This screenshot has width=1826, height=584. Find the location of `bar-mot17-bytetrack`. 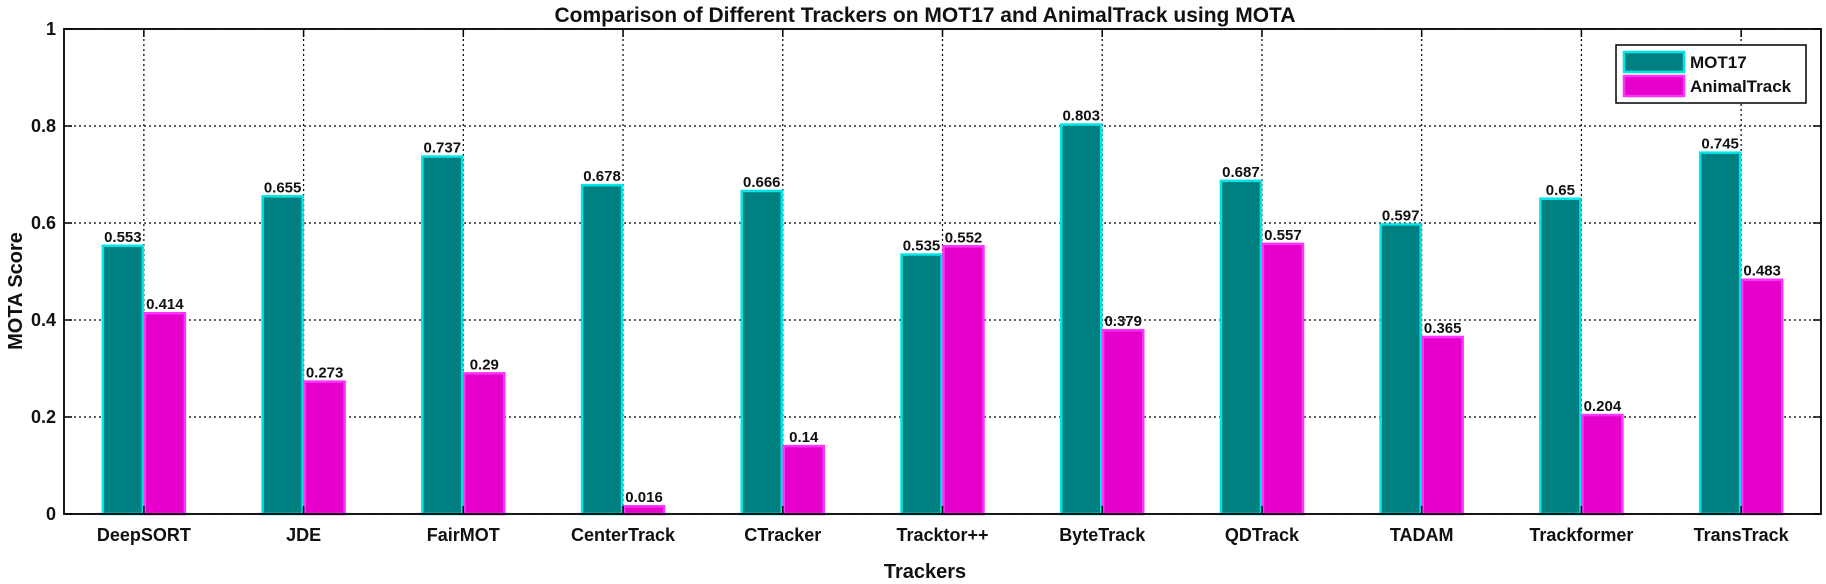

bar-mot17-bytetrack is located at coordinates (1081, 319).